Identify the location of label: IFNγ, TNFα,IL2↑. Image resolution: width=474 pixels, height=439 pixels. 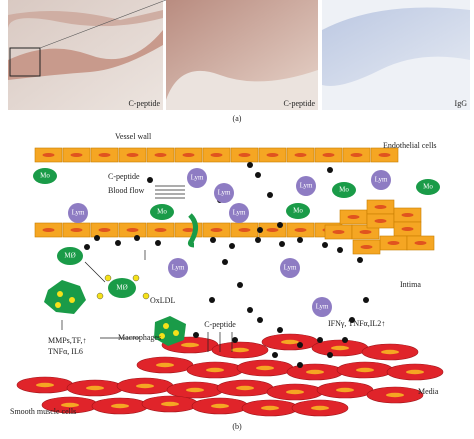
(356, 323).